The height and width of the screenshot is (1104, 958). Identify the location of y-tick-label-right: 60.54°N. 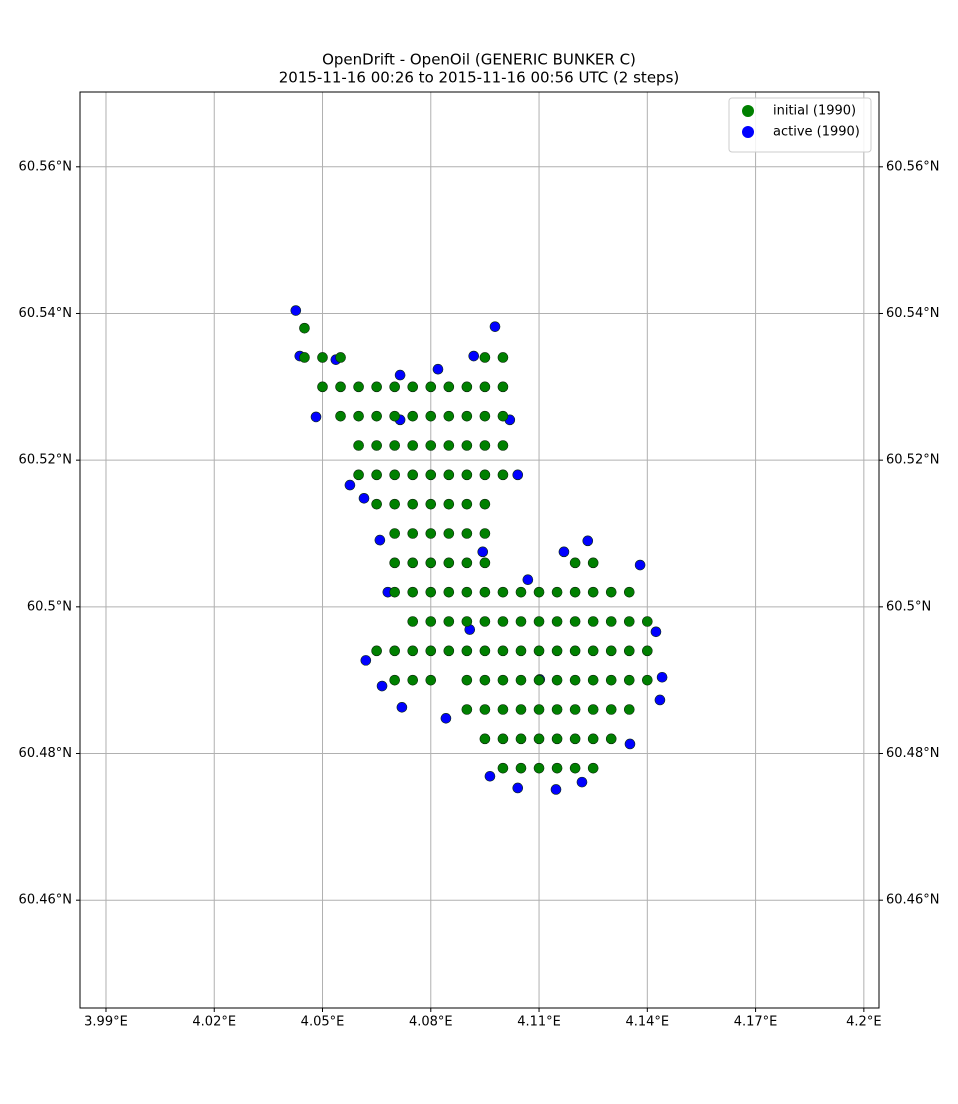
(912, 313).